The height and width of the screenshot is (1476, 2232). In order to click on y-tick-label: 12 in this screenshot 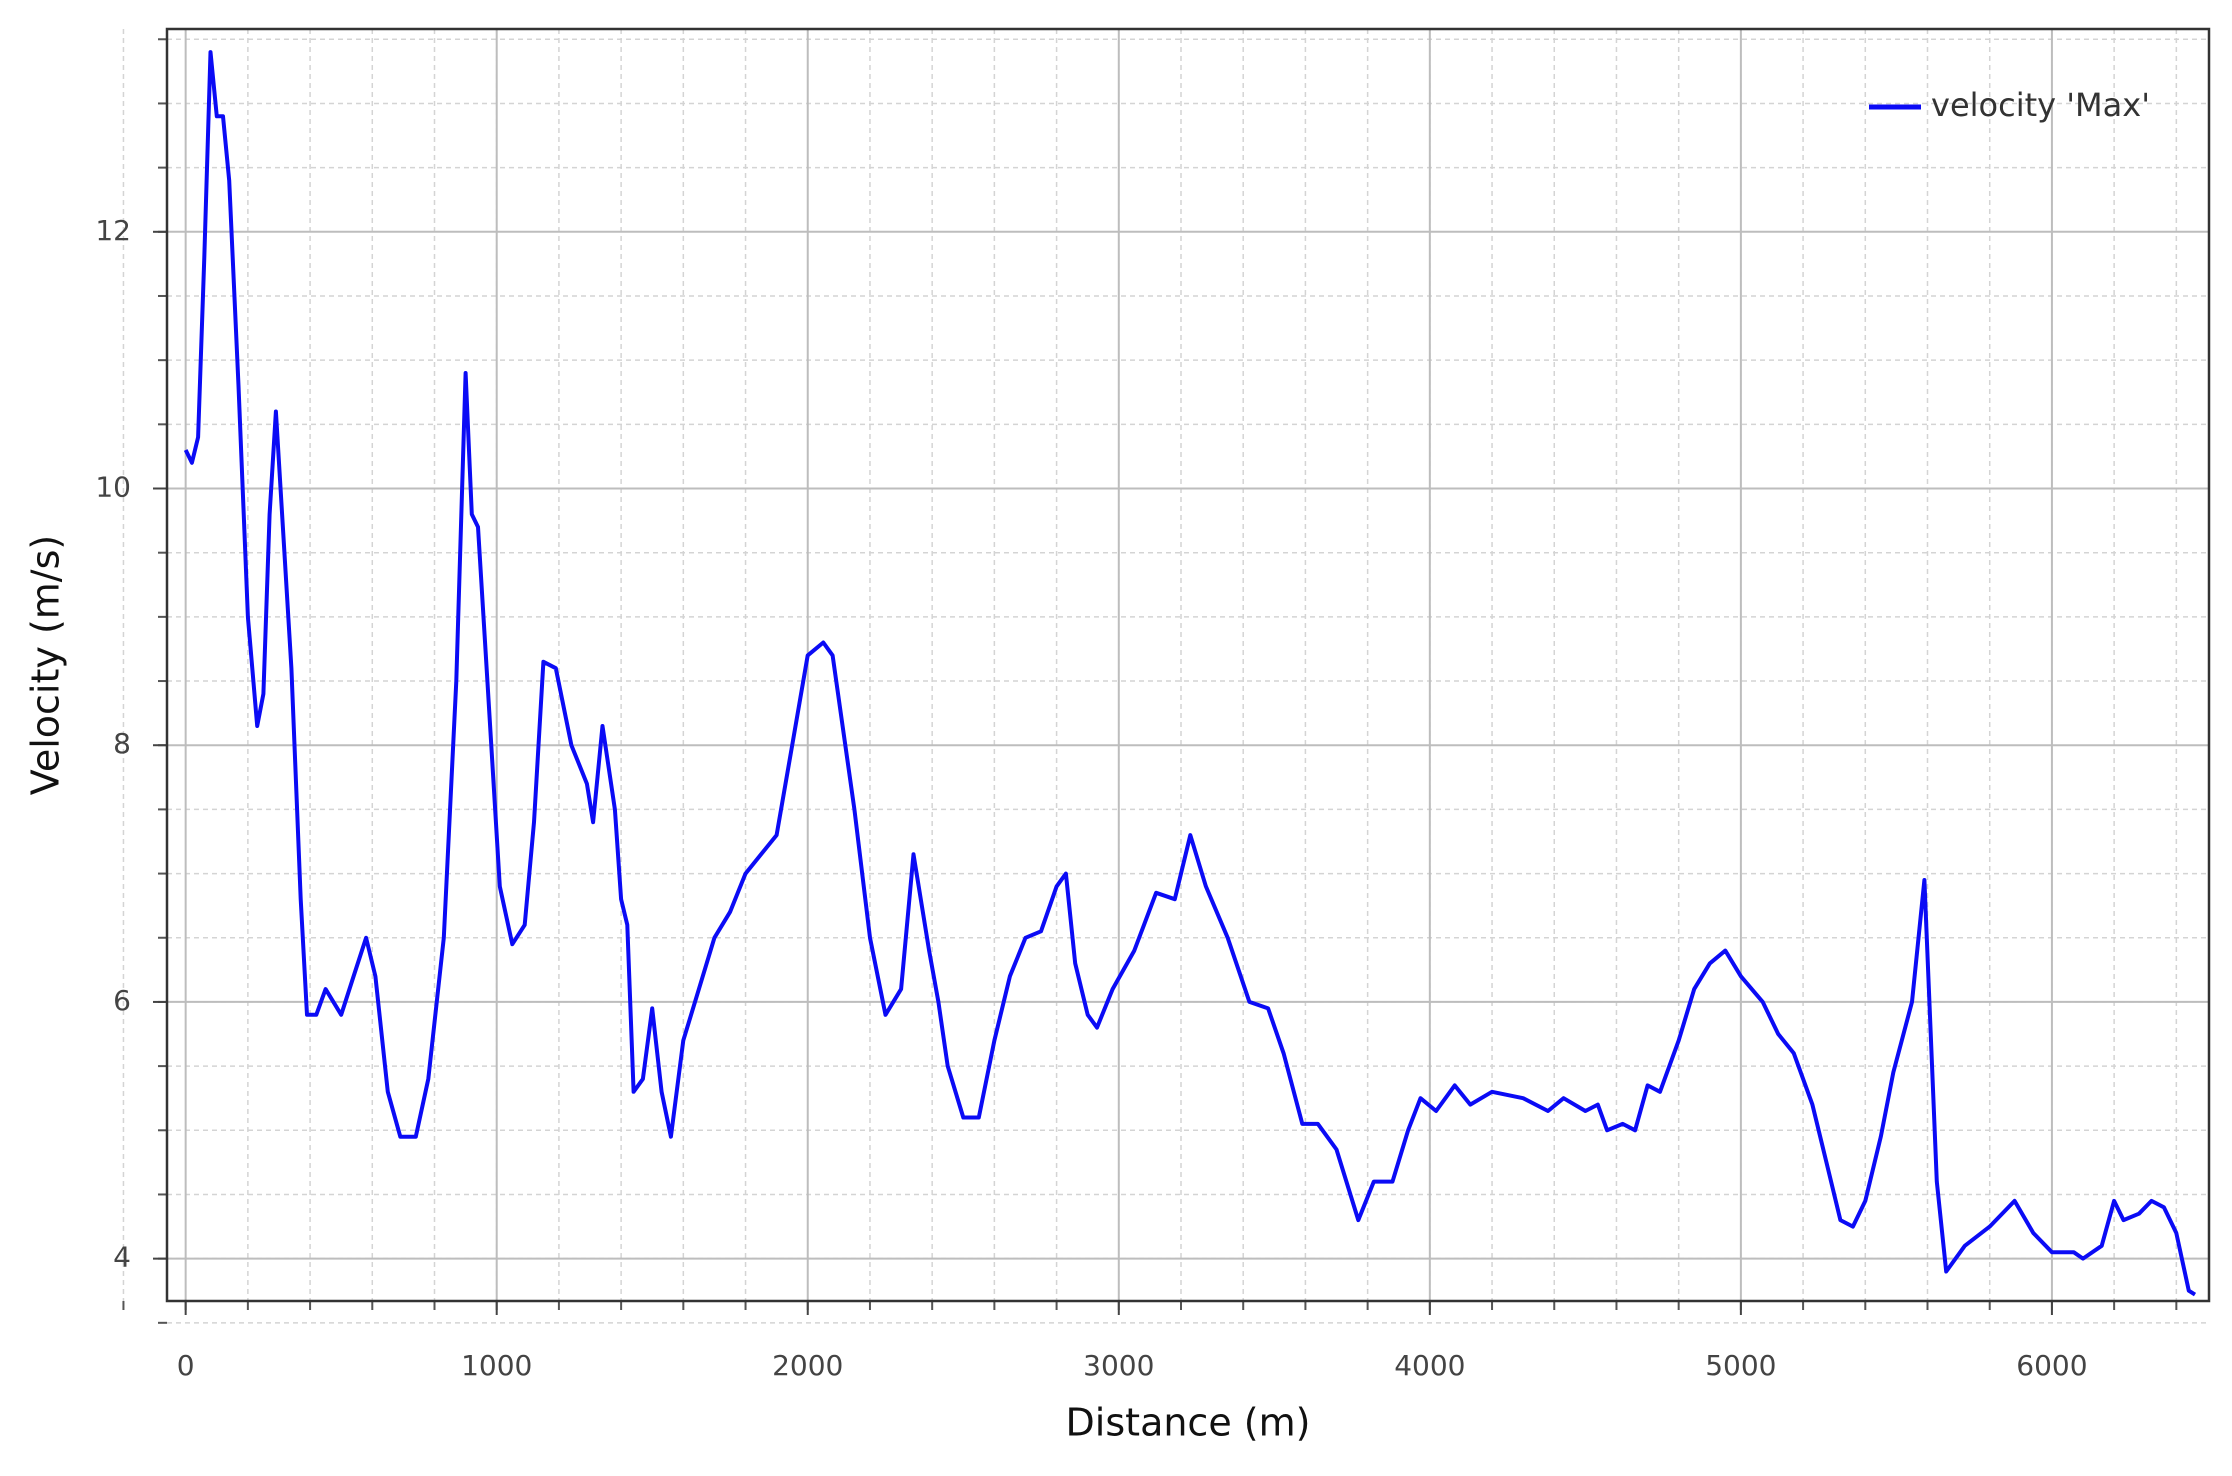, I will do `click(113, 230)`.